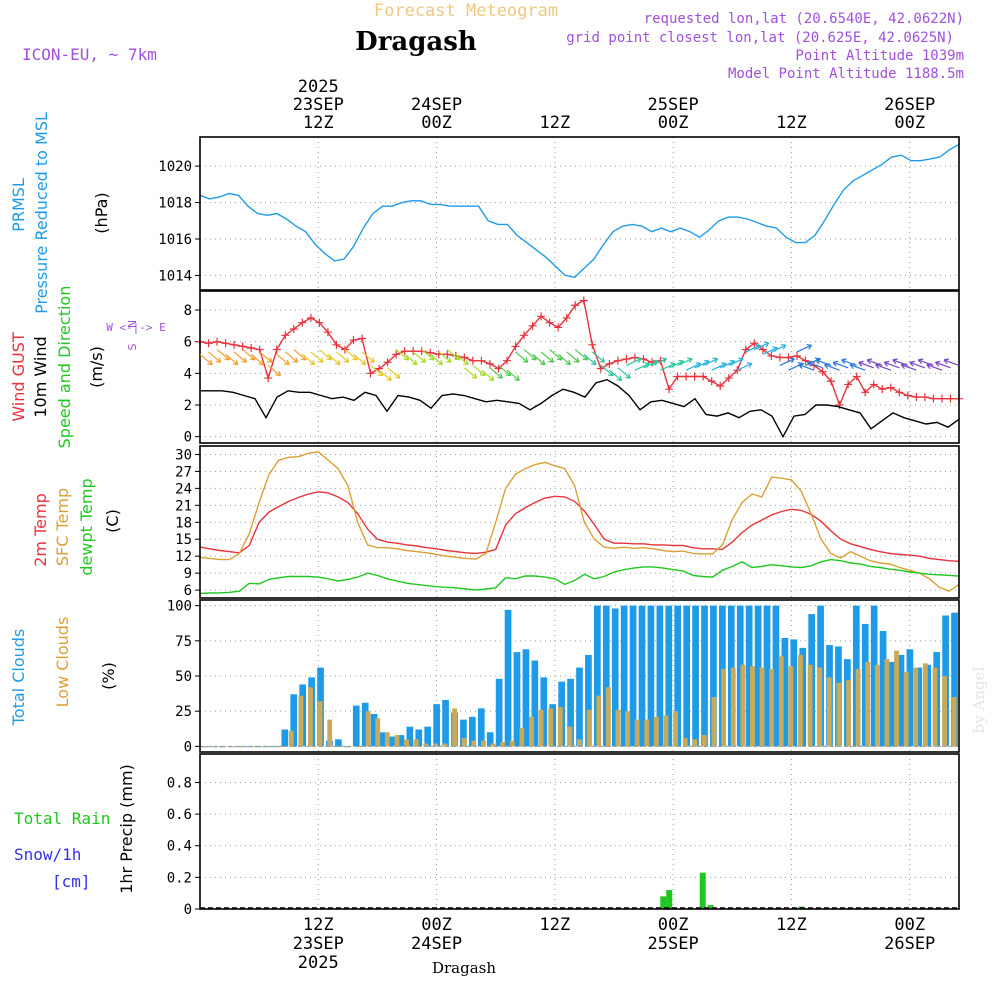 This screenshot has width=1000, height=1000. What do you see at coordinates (188, 574) in the screenshot?
I see `y-tick-label: 9` at bounding box center [188, 574].